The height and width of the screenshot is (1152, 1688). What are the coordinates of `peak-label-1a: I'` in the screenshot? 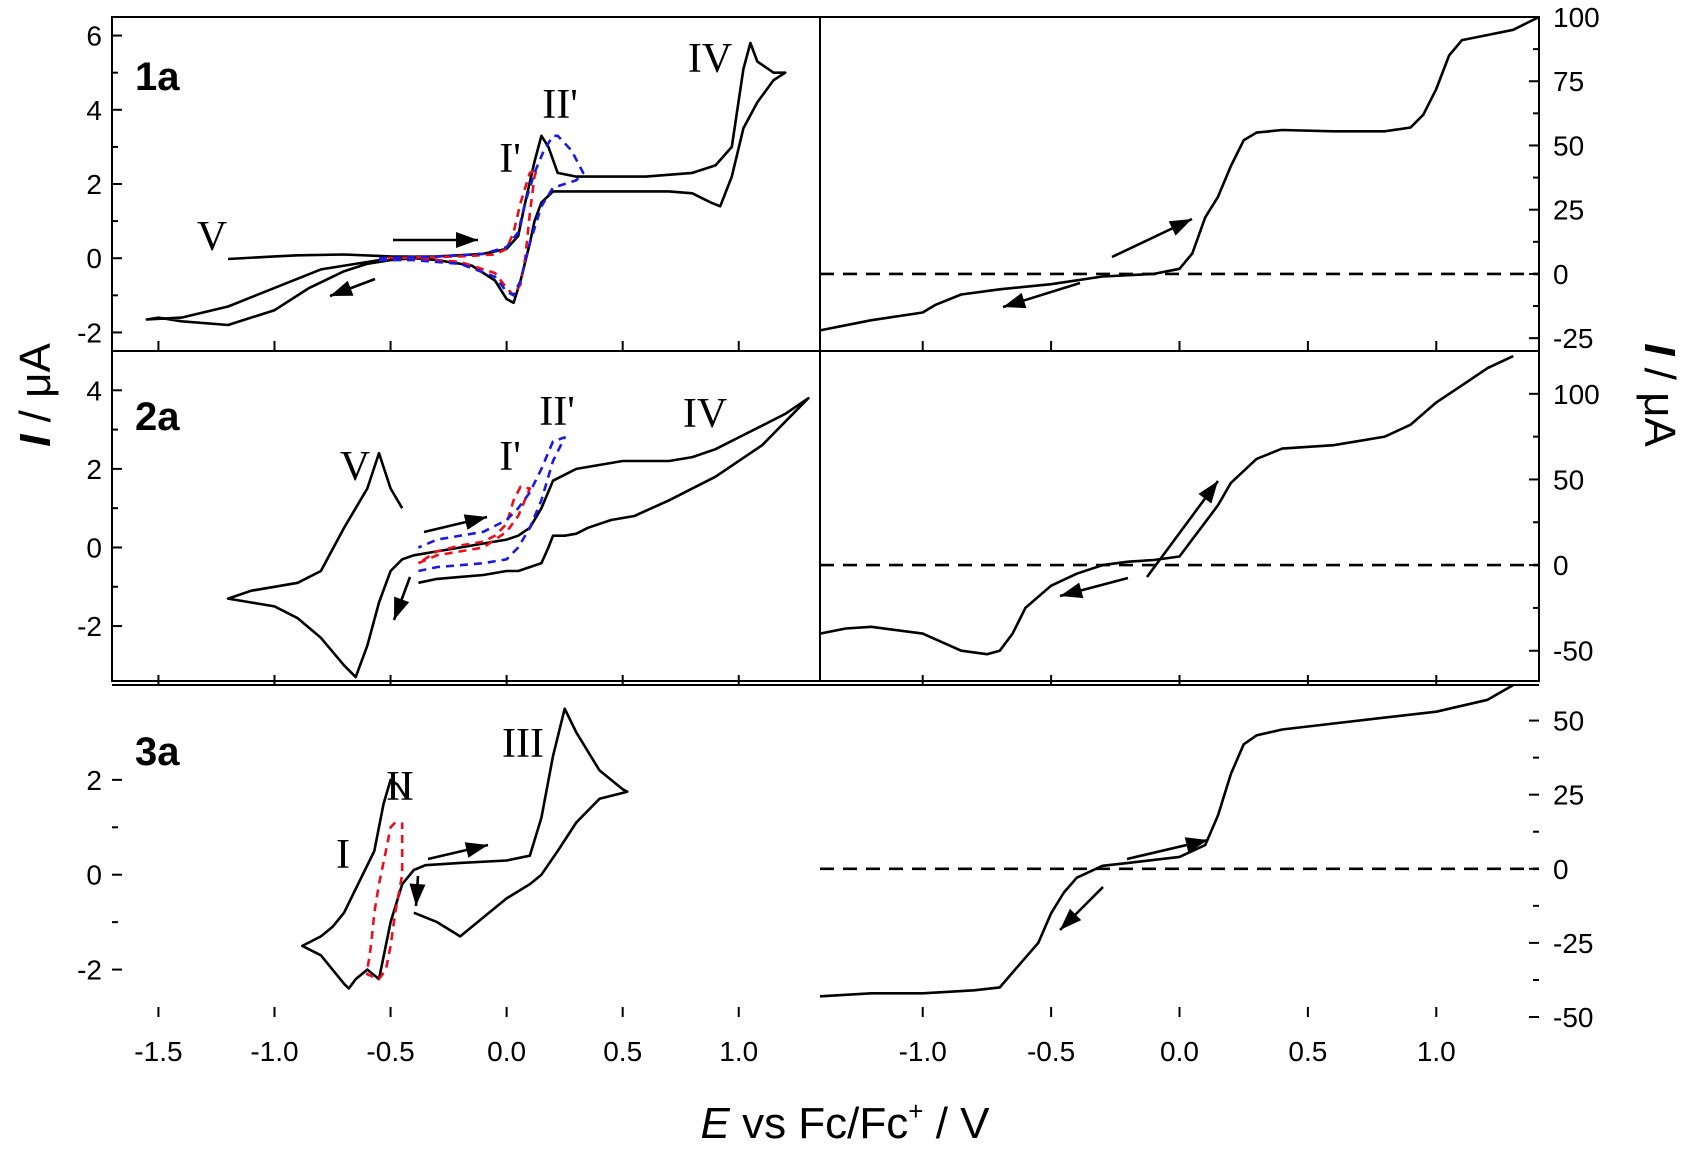 It's located at (510, 159).